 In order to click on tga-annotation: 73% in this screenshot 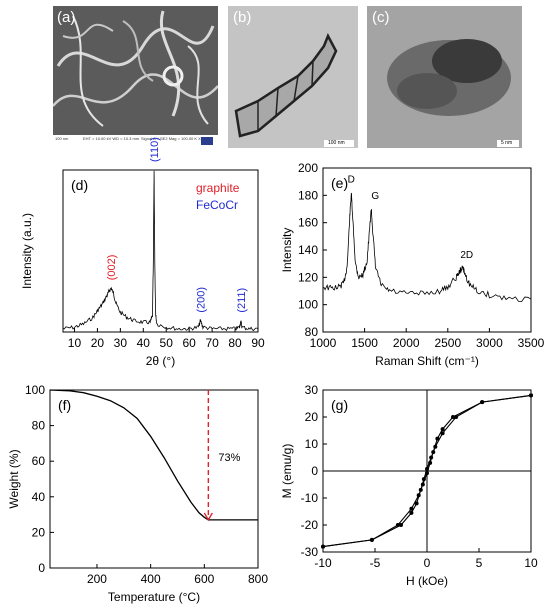, I will do `click(229, 458)`.